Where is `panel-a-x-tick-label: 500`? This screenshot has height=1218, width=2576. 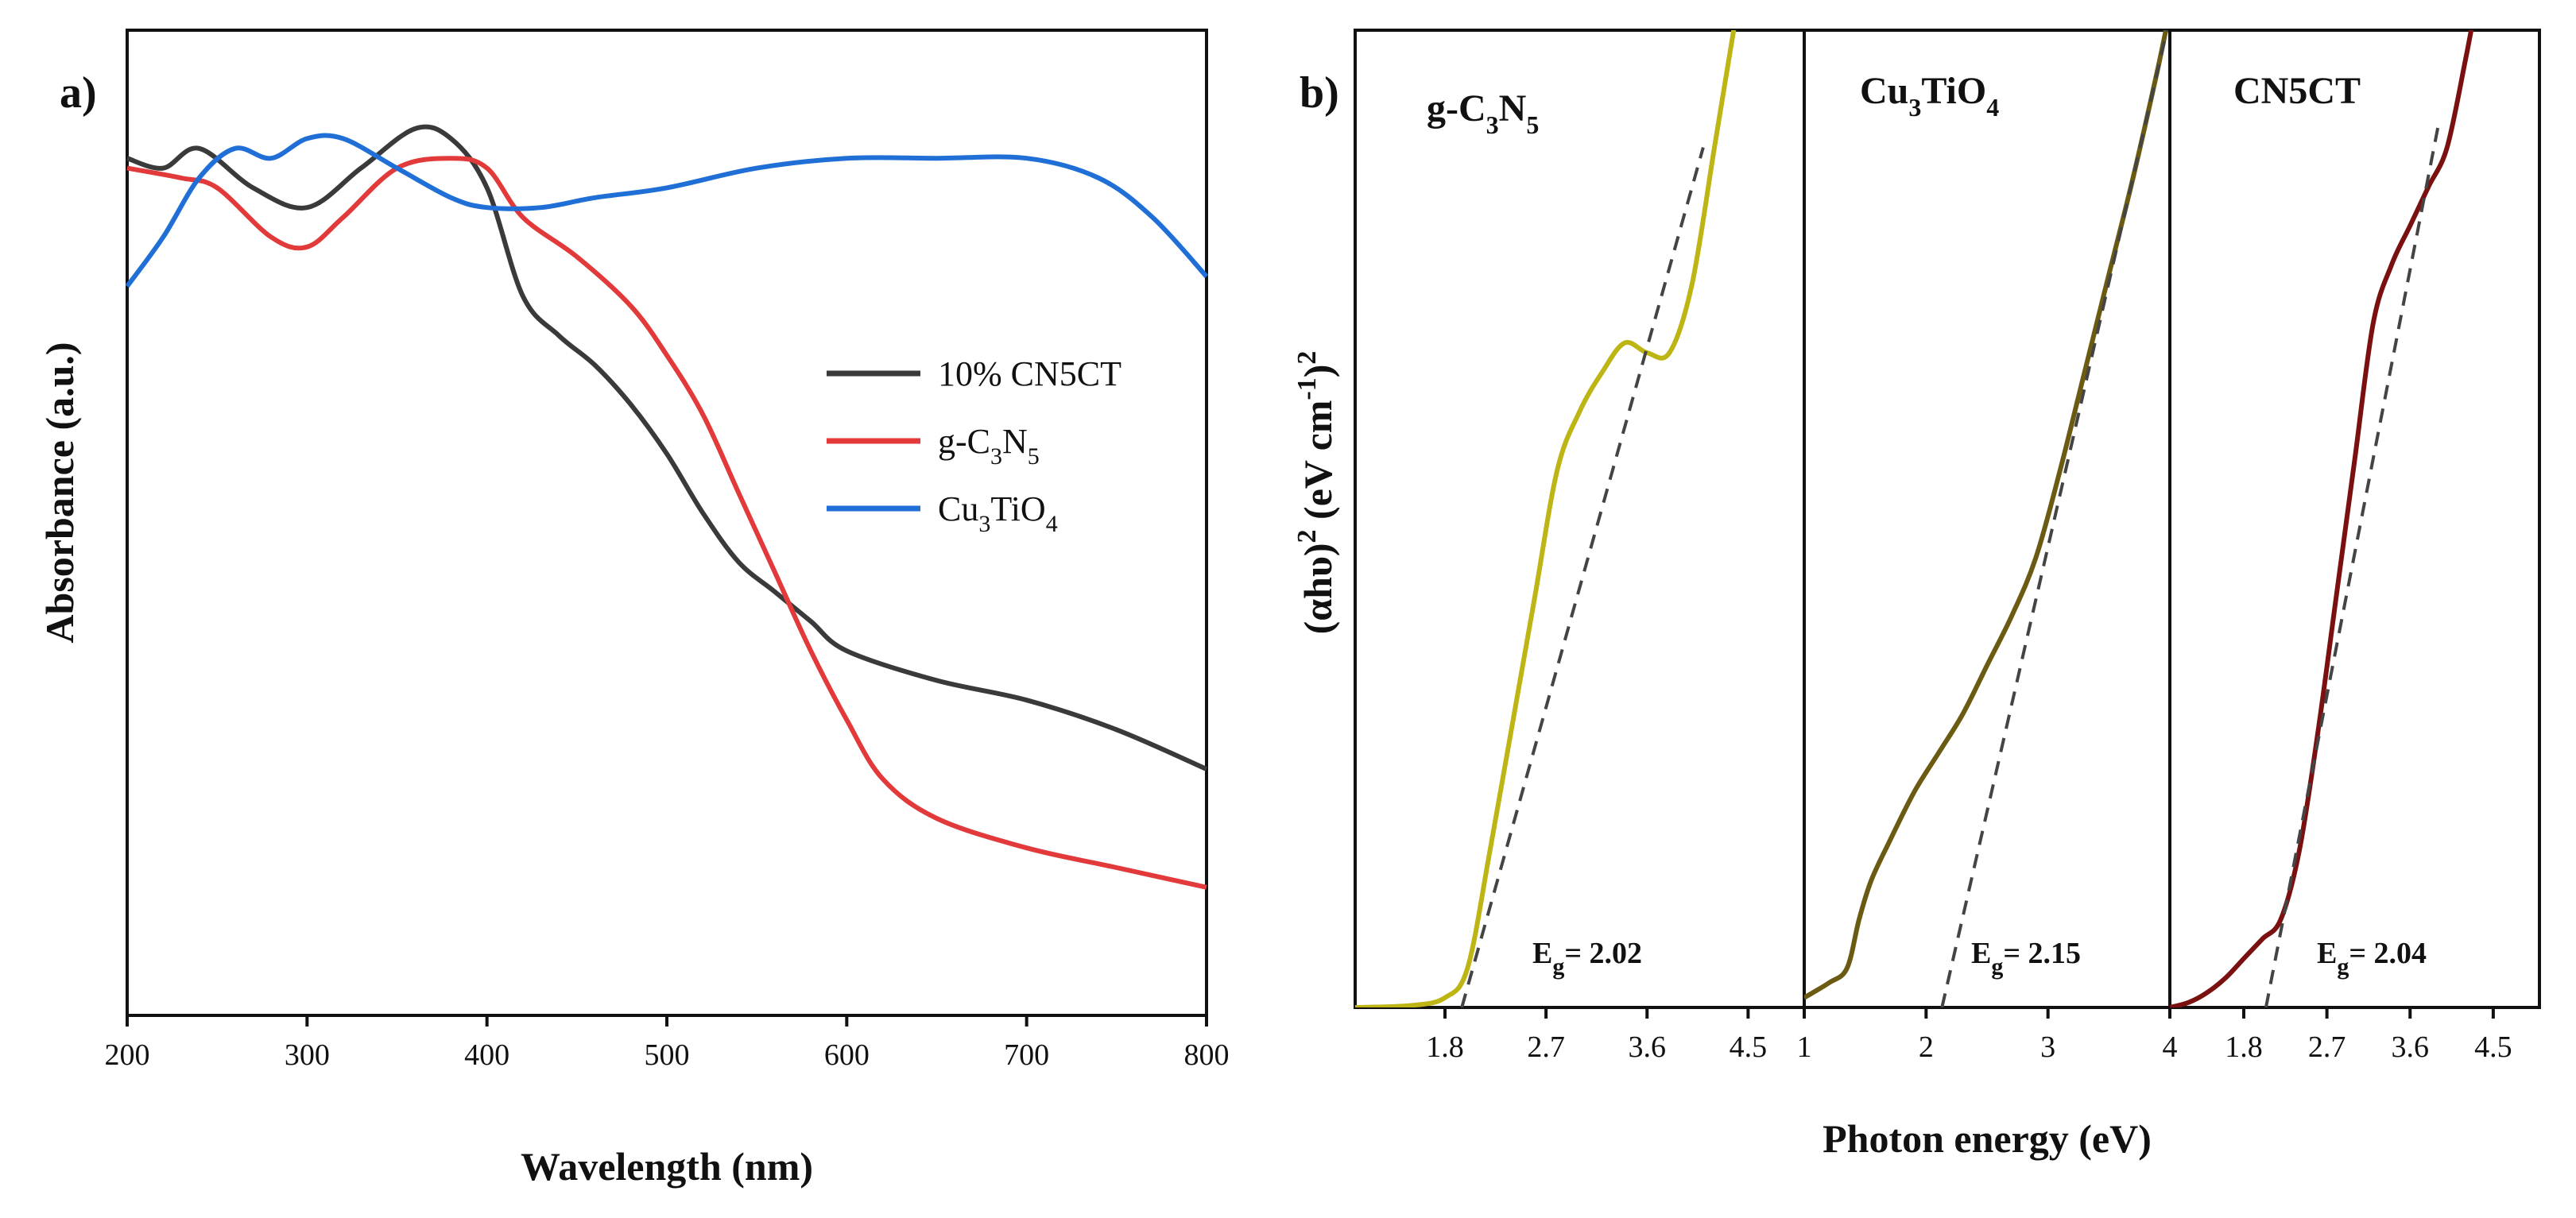
panel-a-x-tick-label: 500 is located at coordinates (667, 1055).